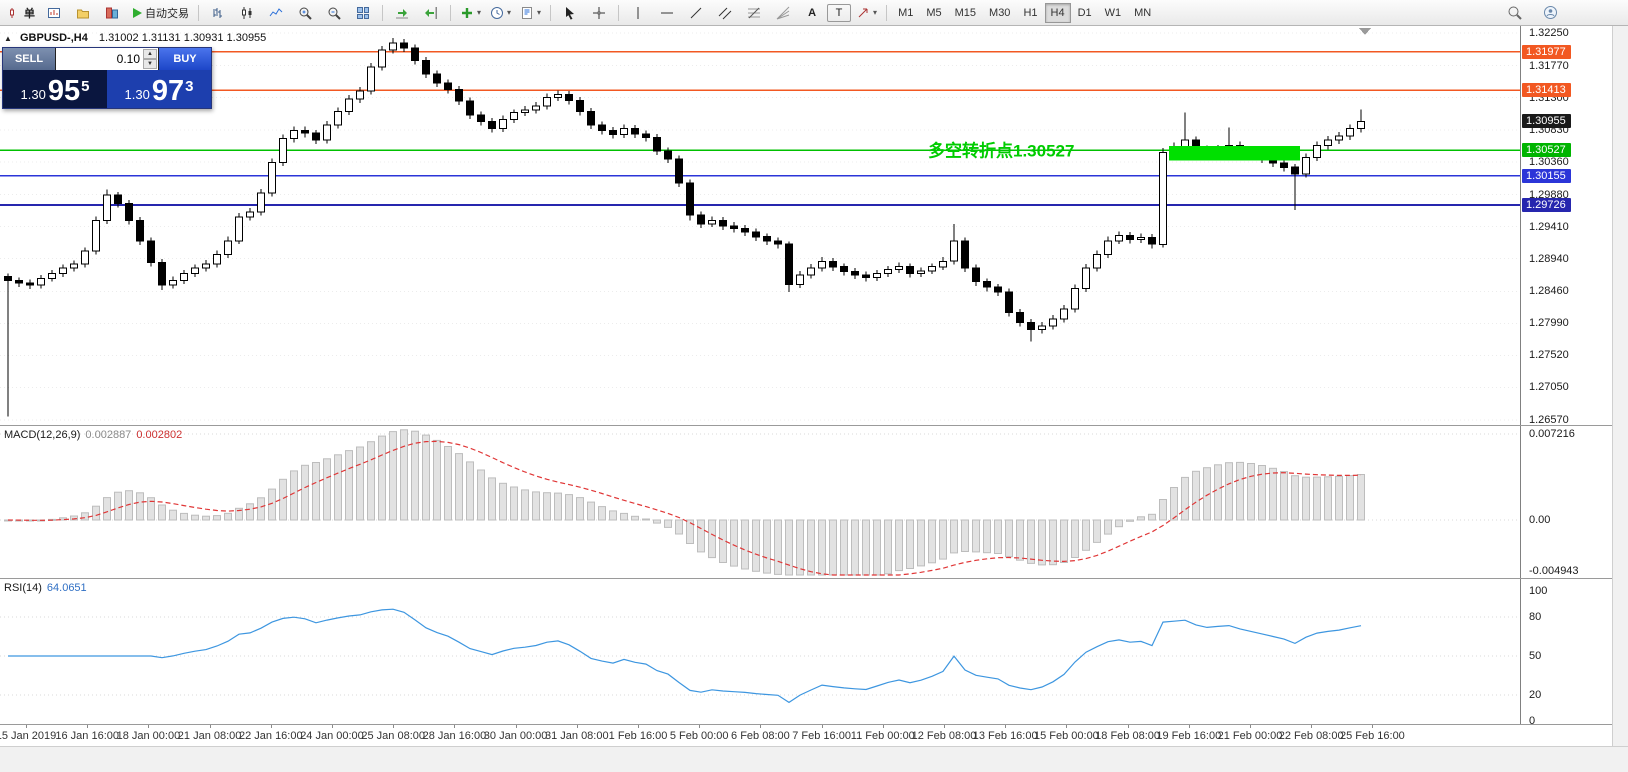 The width and height of the screenshot is (1628, 772). Describe the element at coordinates (402, 13) in the screenshot. I see `auto-scroll-button` at that location.